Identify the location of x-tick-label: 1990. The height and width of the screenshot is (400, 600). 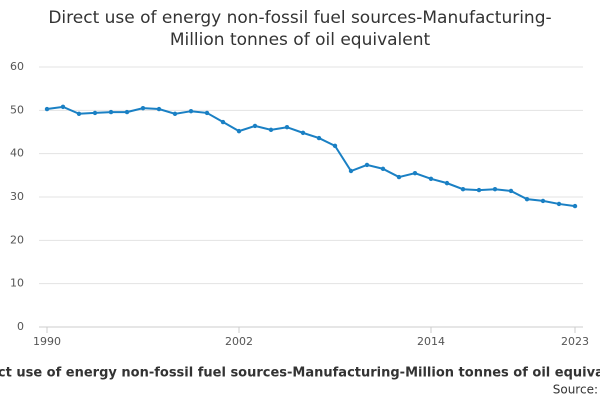
(47, 341).